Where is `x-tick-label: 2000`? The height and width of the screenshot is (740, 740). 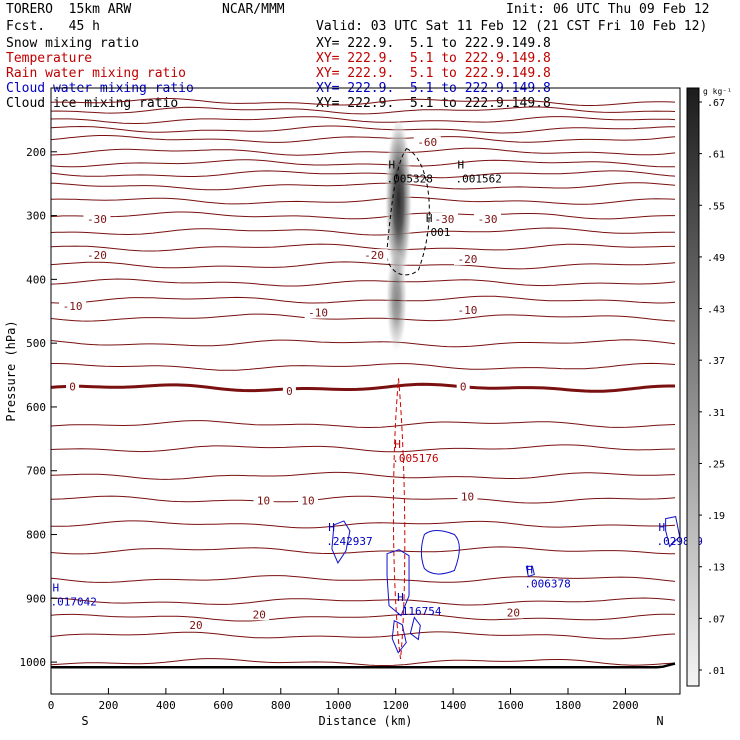 x-tick-label: 2000 is located at coordinates (625, 705).